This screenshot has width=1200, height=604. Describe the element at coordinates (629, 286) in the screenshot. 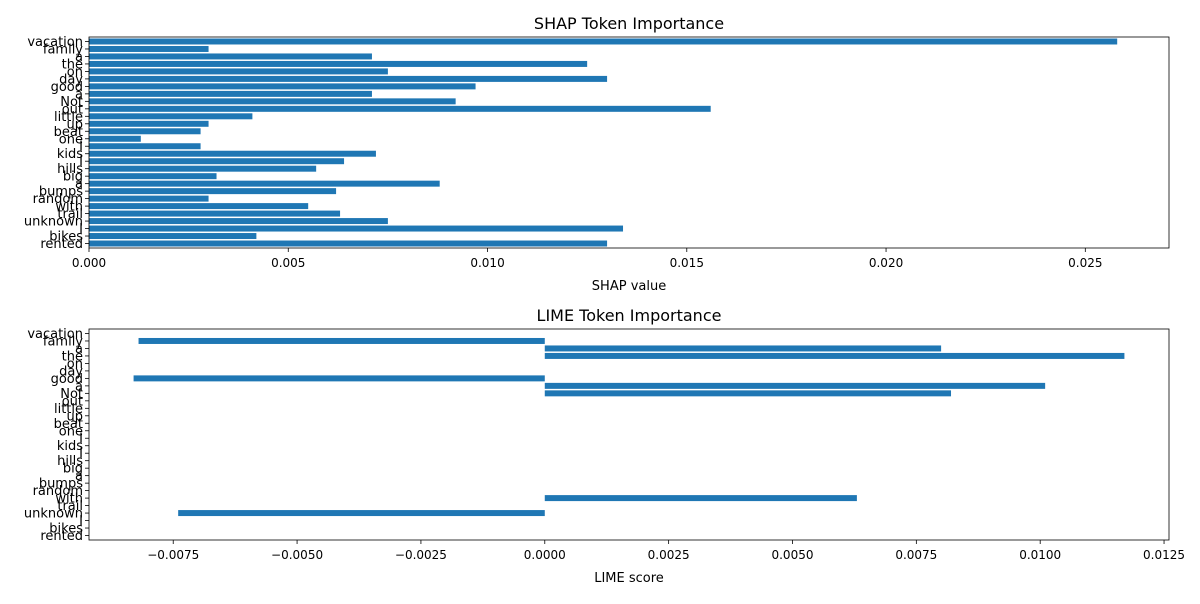

I see `shap-chart-xlabel: SHAP value` at that location.